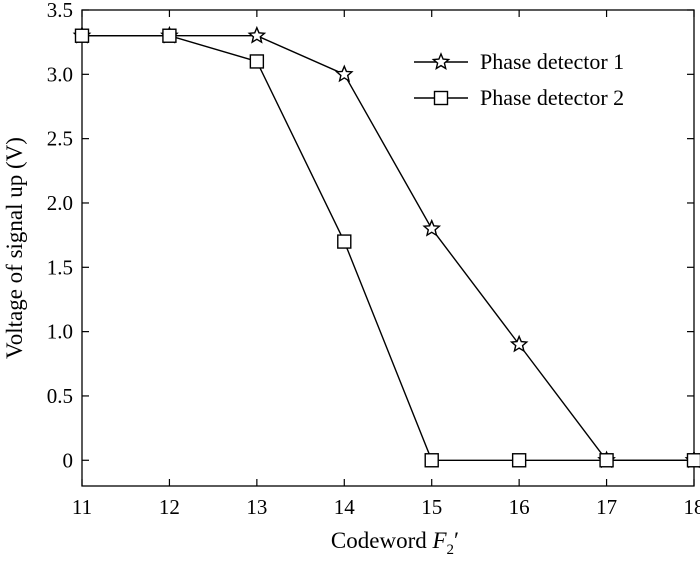  What do you see at coordinates (14, 248) in the screenshot?
I see `y-axis-title: Voltage of signal up (V)` at bounding box center [14, 248].